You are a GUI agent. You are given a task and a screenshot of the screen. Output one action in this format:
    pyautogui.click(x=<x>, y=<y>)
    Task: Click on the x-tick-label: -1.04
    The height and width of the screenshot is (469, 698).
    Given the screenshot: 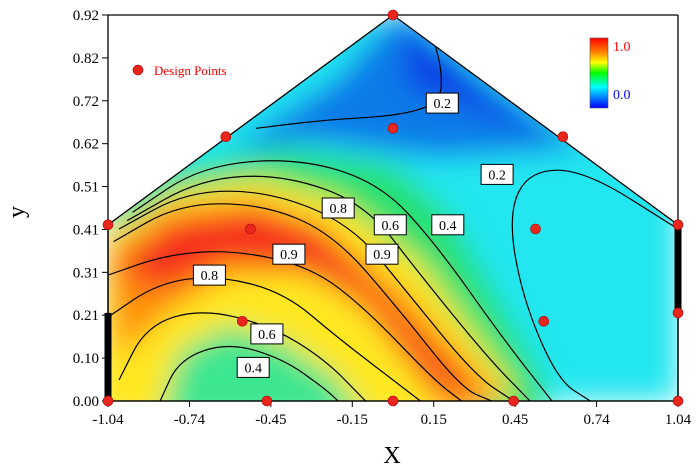 What is the action you would take?
    pyautogui.click(x=108, y=420)
    